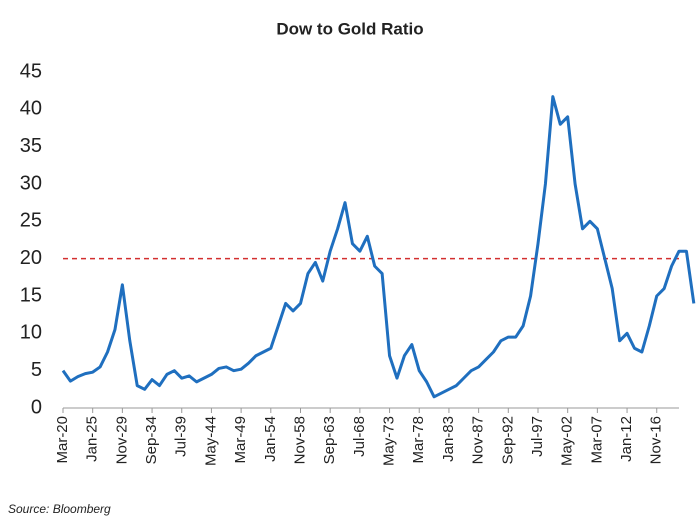  What do you see at coordinates (31, 295) in the screenshot?
I see `y-tick-label: 15` at bounding box center [31, 295].